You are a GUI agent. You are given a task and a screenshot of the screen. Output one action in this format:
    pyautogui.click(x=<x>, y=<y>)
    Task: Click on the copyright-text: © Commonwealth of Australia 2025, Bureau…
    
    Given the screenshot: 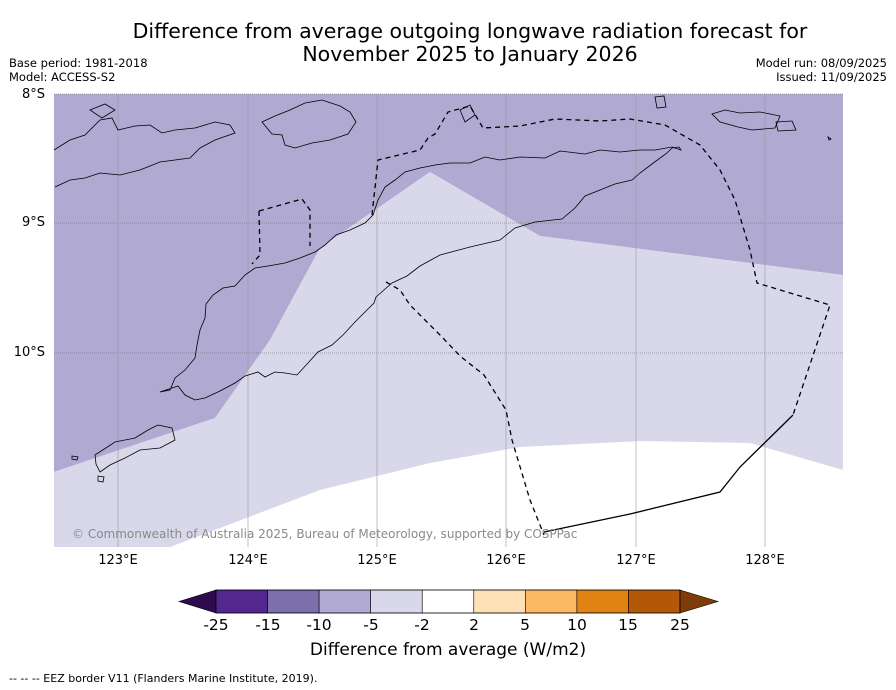 What is the action you would take?
    pyautogui.click(x=325, y=534)
    